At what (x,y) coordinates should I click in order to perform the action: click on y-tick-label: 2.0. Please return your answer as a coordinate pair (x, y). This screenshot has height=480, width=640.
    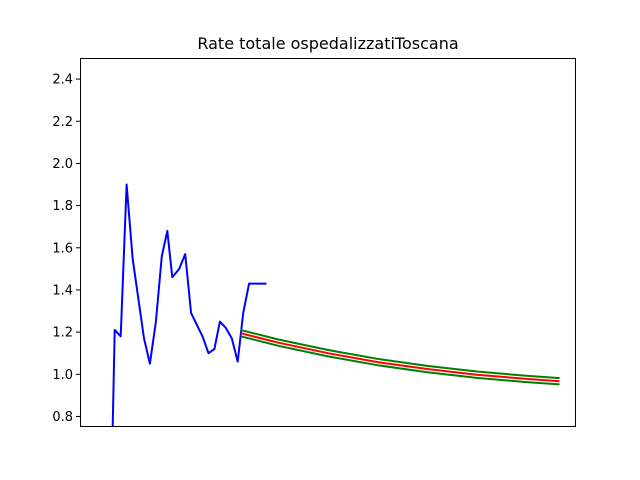
    Looking at the image, I should click on (62, 164).